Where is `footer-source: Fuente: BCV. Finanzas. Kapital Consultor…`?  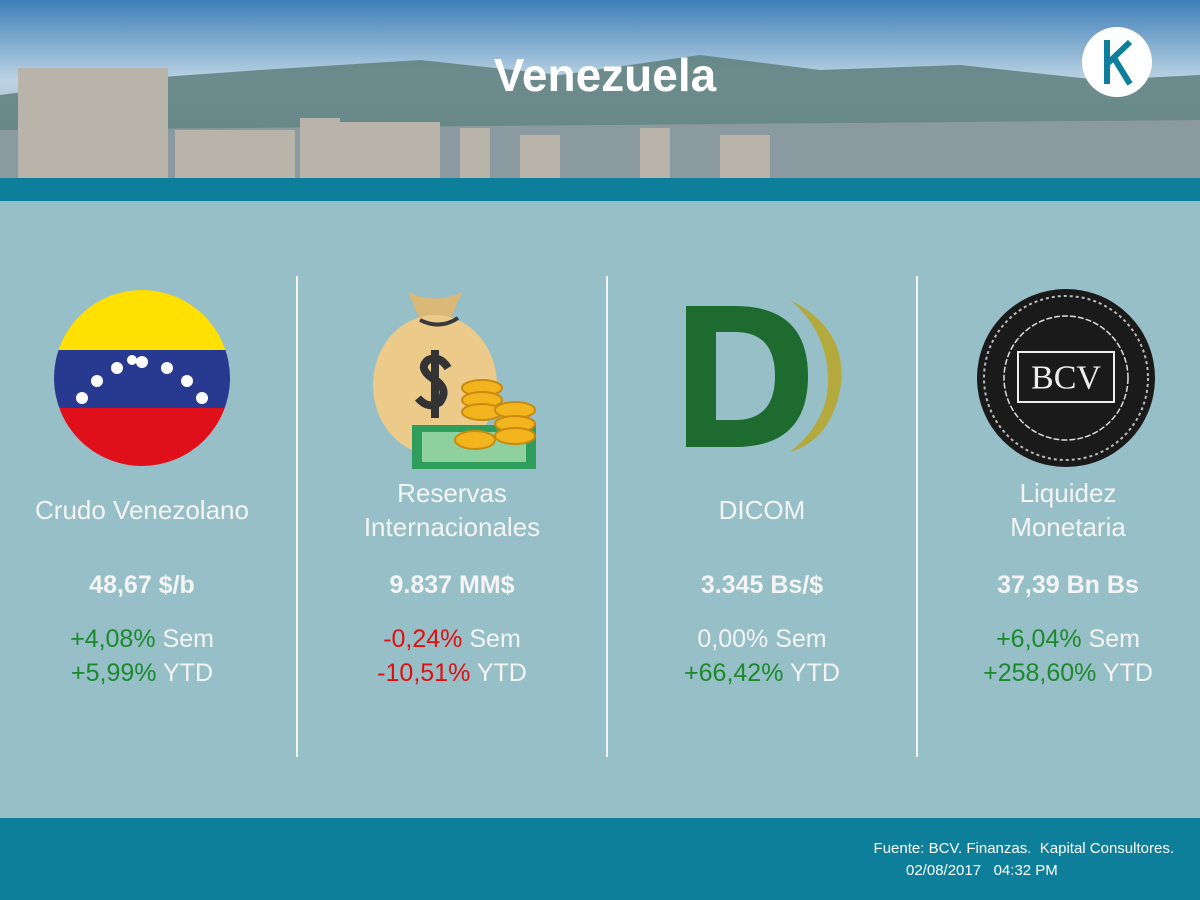 footer-source: Fuente: BCV. Finanzas. Kapital Consultor… is located at coordinates (1023, 848).